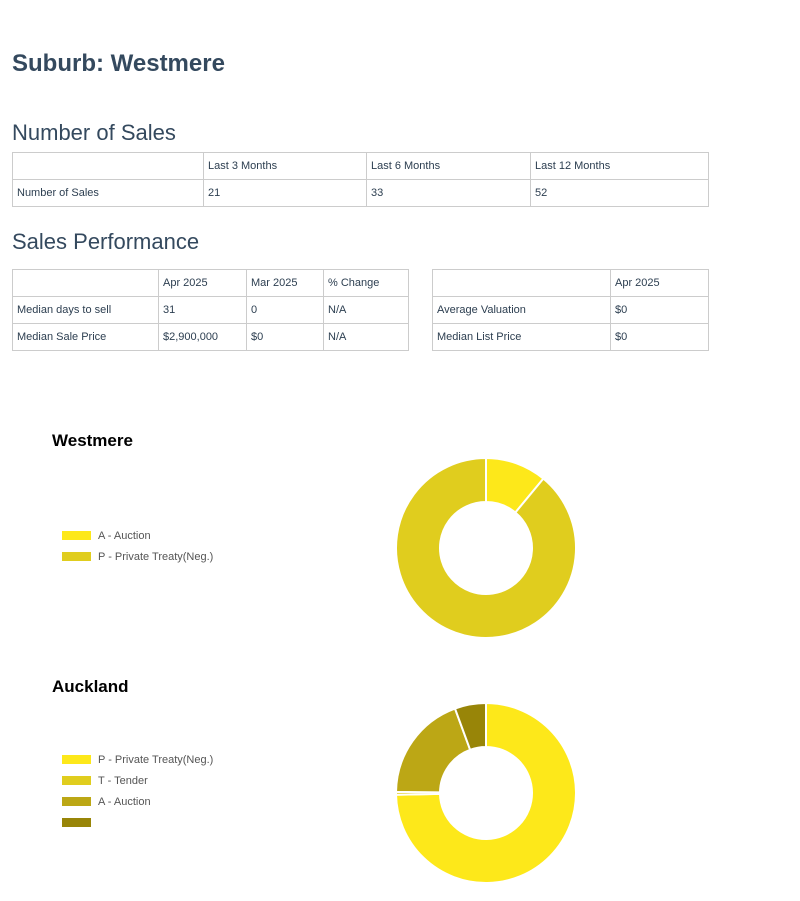  What do you see at coordinates (448, 166) in the screenshot?
I see `sales-header-cell: Last 6 Months` at bounding box center [448, 166].